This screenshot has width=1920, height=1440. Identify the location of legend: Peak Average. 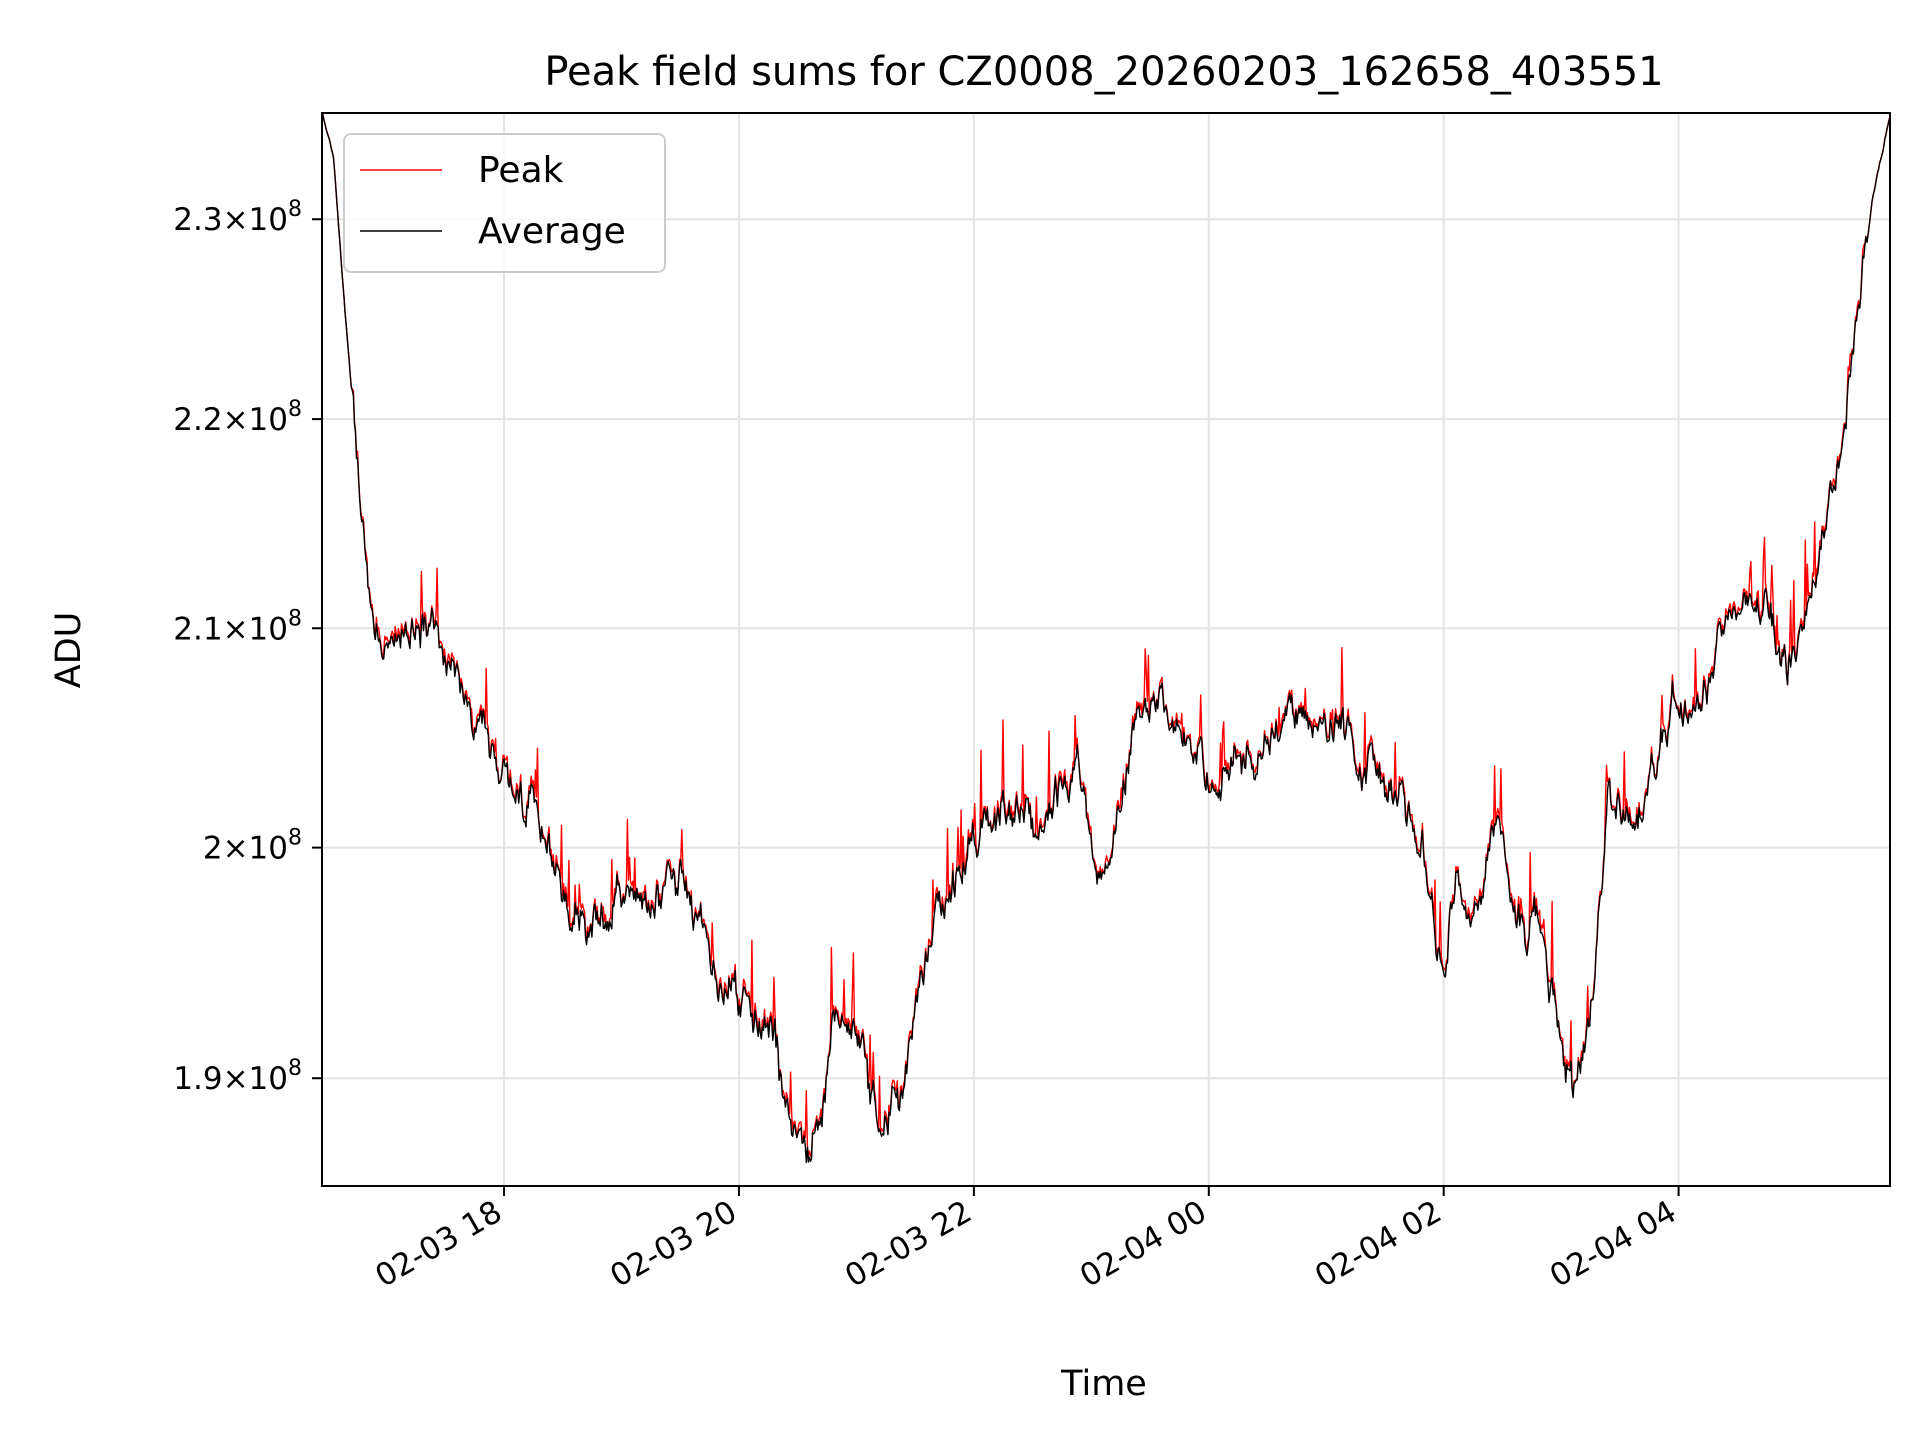
(504, 203).